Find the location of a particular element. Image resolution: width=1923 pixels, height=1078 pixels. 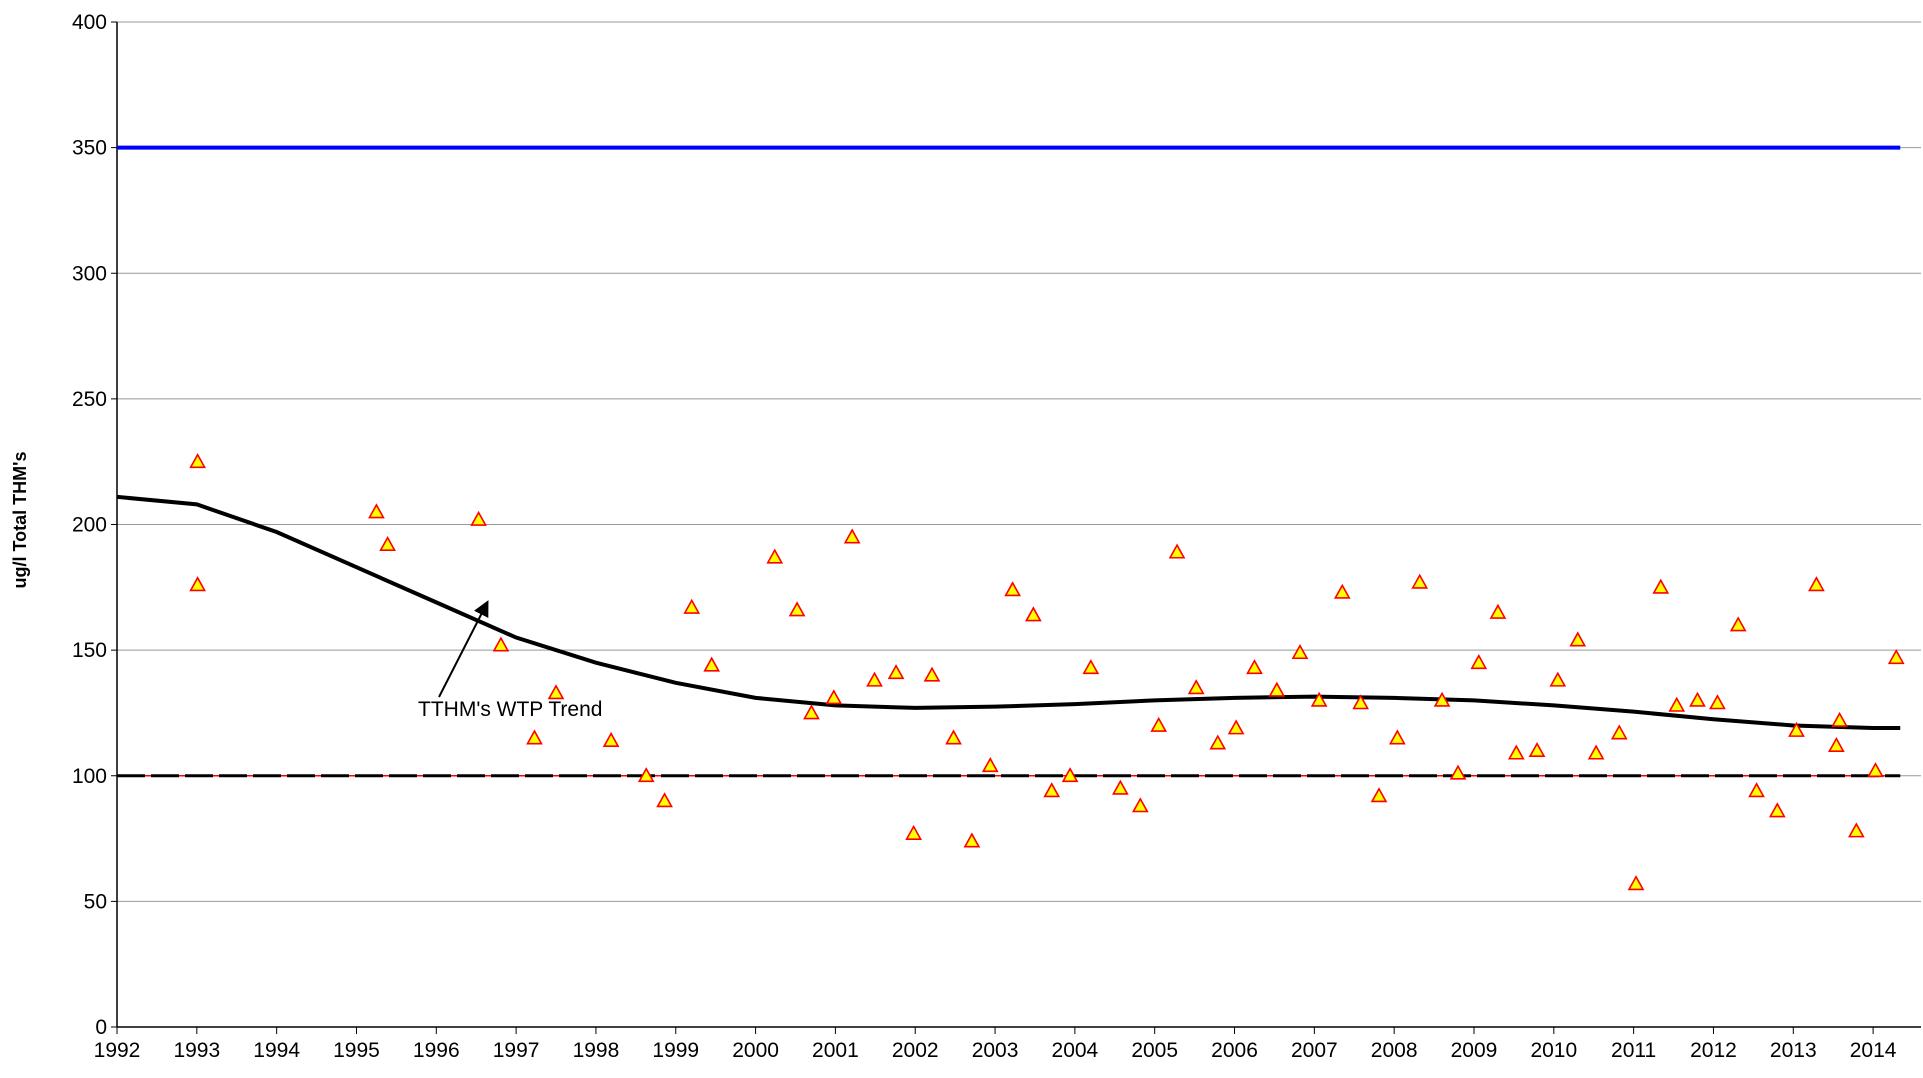

x-tick-label: 2004 is located at coordinates (1075, 1050).